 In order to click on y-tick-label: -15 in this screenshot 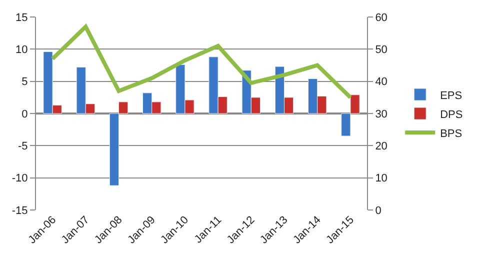, I will do `click(20, 210)`.